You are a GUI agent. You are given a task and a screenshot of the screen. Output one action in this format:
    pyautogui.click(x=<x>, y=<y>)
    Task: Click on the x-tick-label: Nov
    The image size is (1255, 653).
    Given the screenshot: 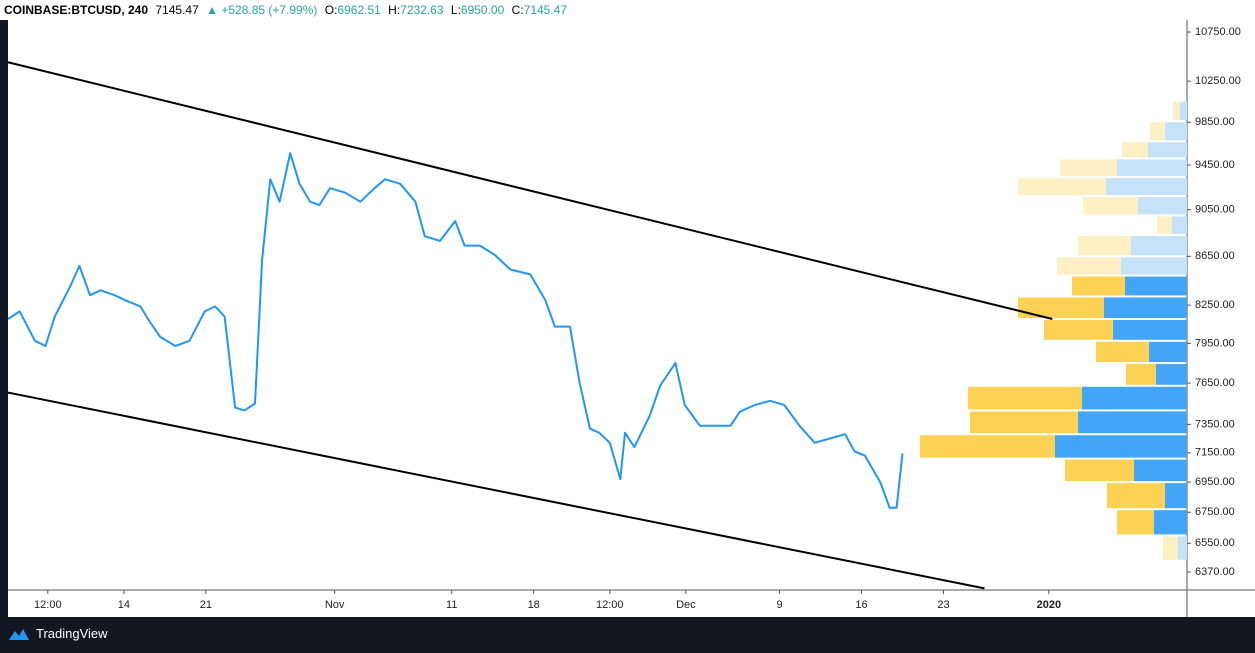 What is the action you would take?
    pyautogui.click(x=335, y=605)
    